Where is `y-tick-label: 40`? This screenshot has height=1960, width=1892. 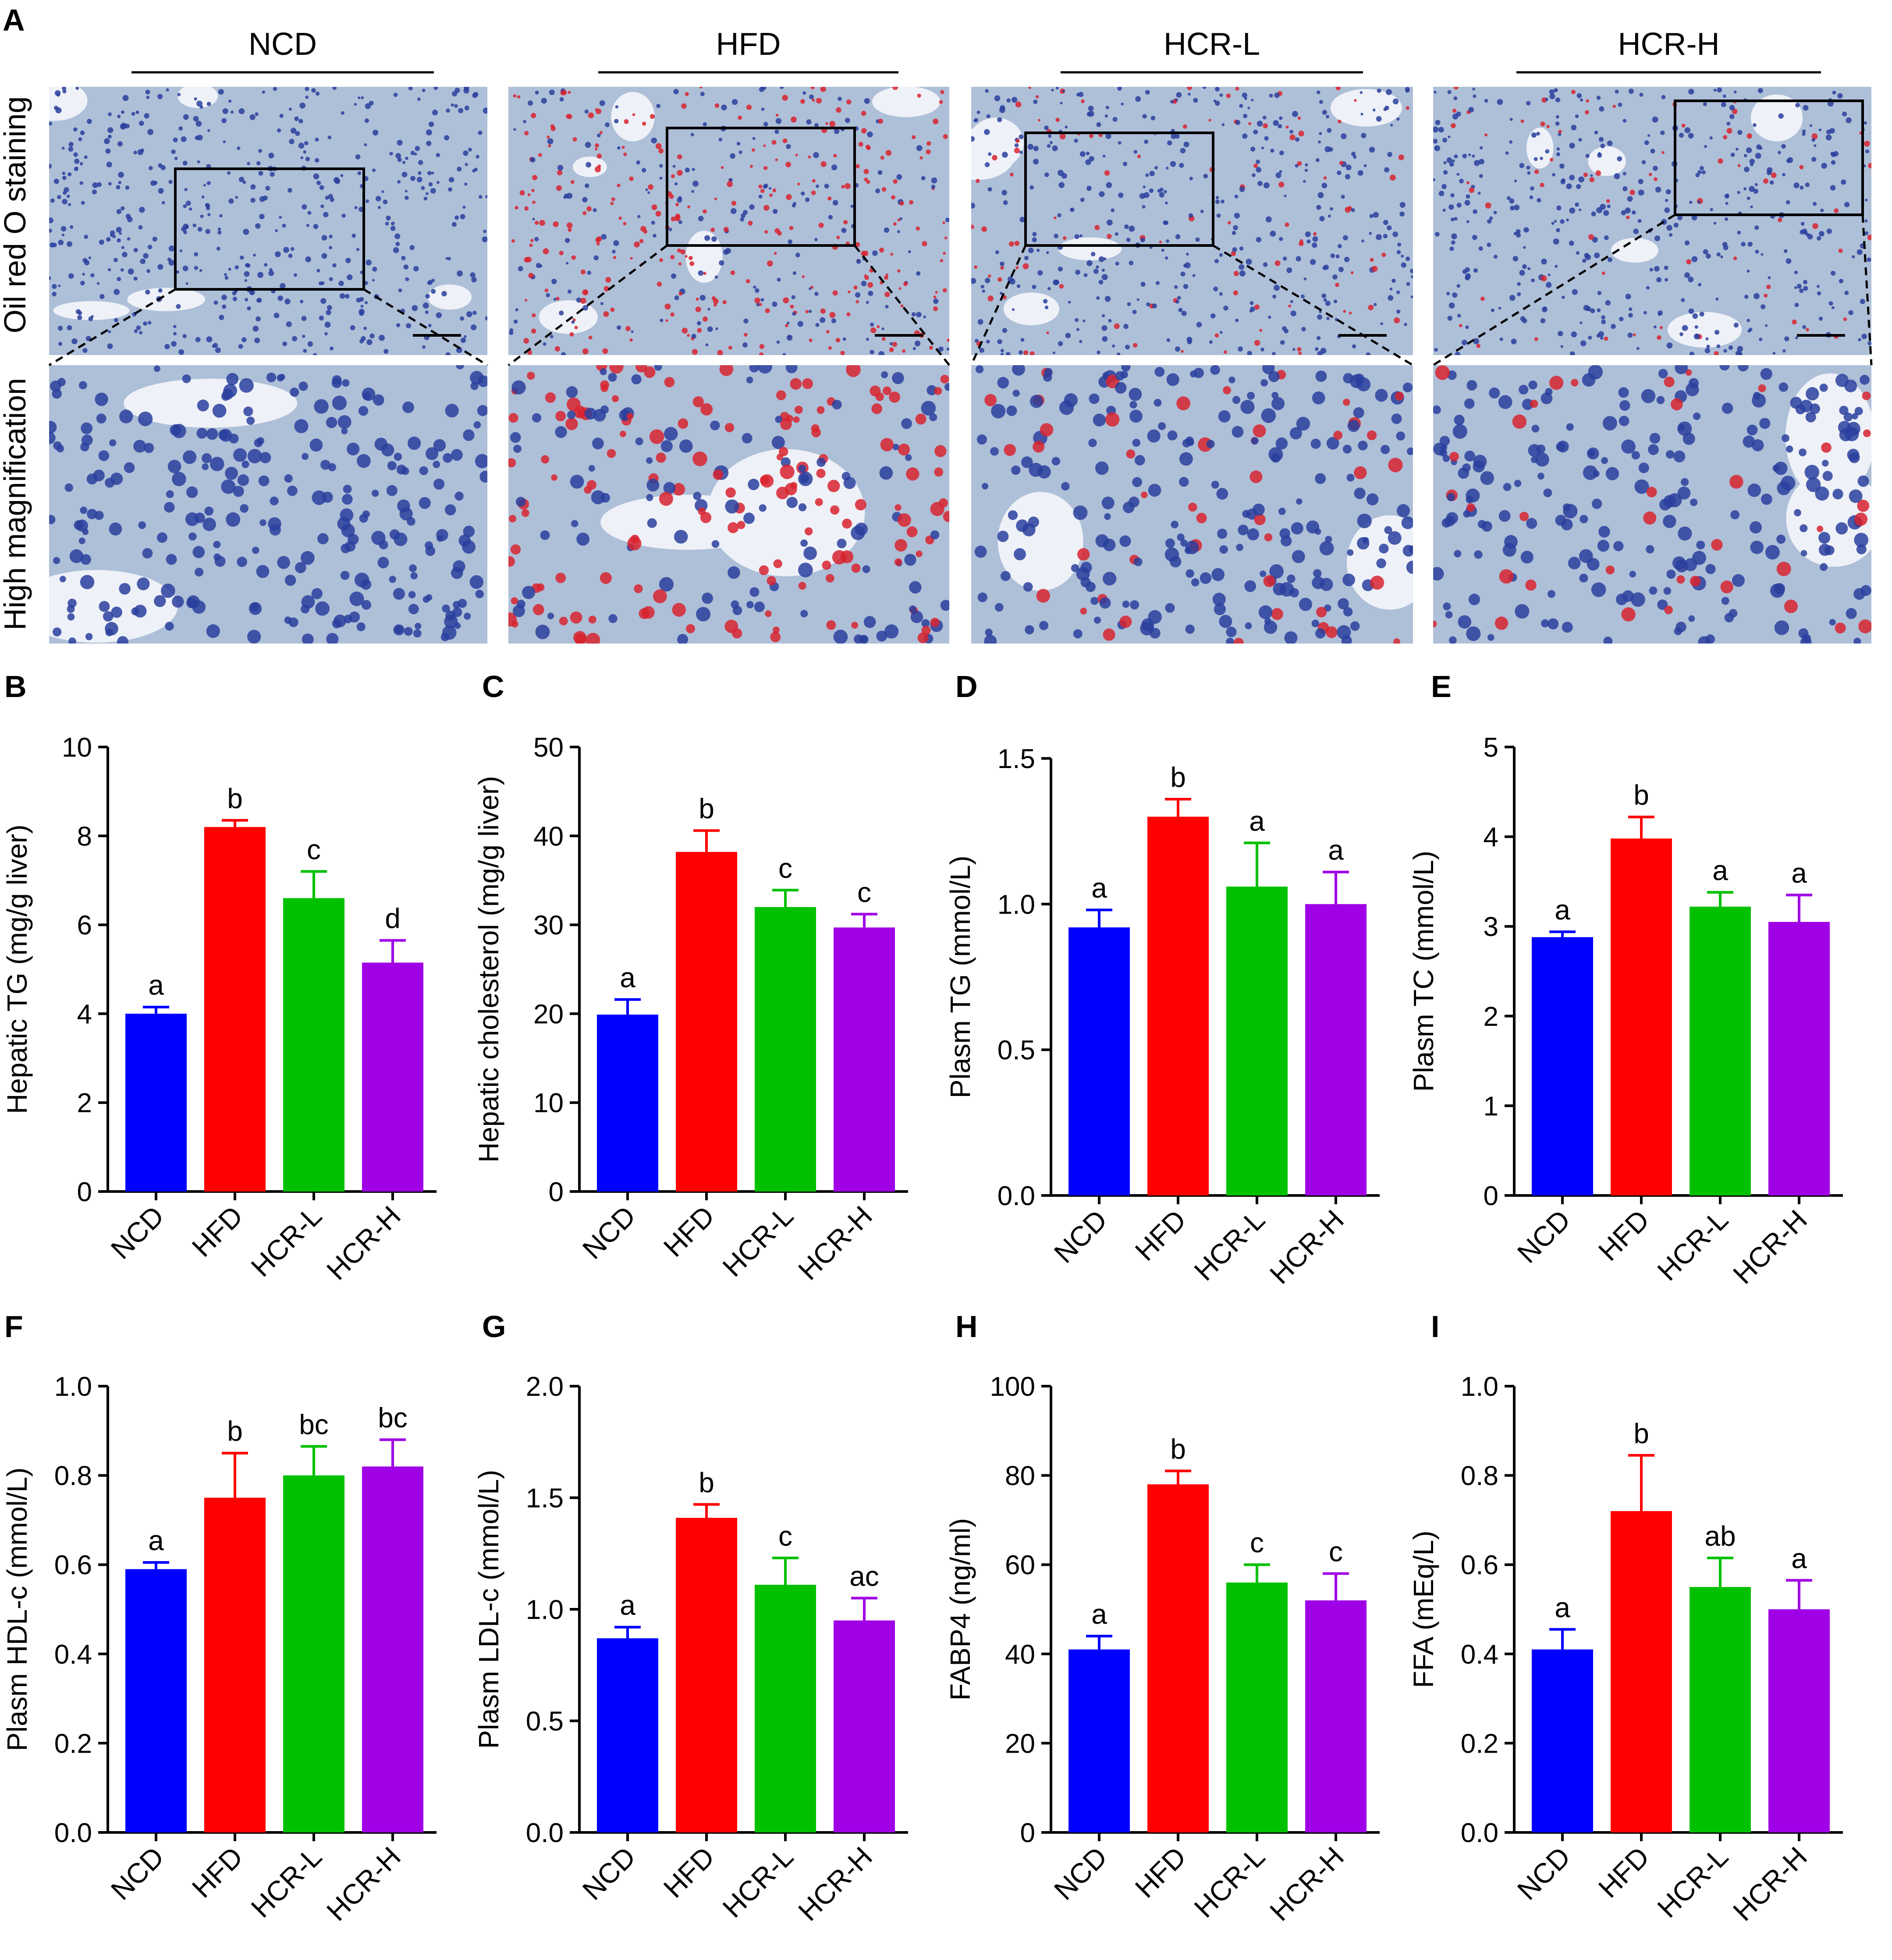 y-tick-label: 40 is located at coordinates (1020, 1655).